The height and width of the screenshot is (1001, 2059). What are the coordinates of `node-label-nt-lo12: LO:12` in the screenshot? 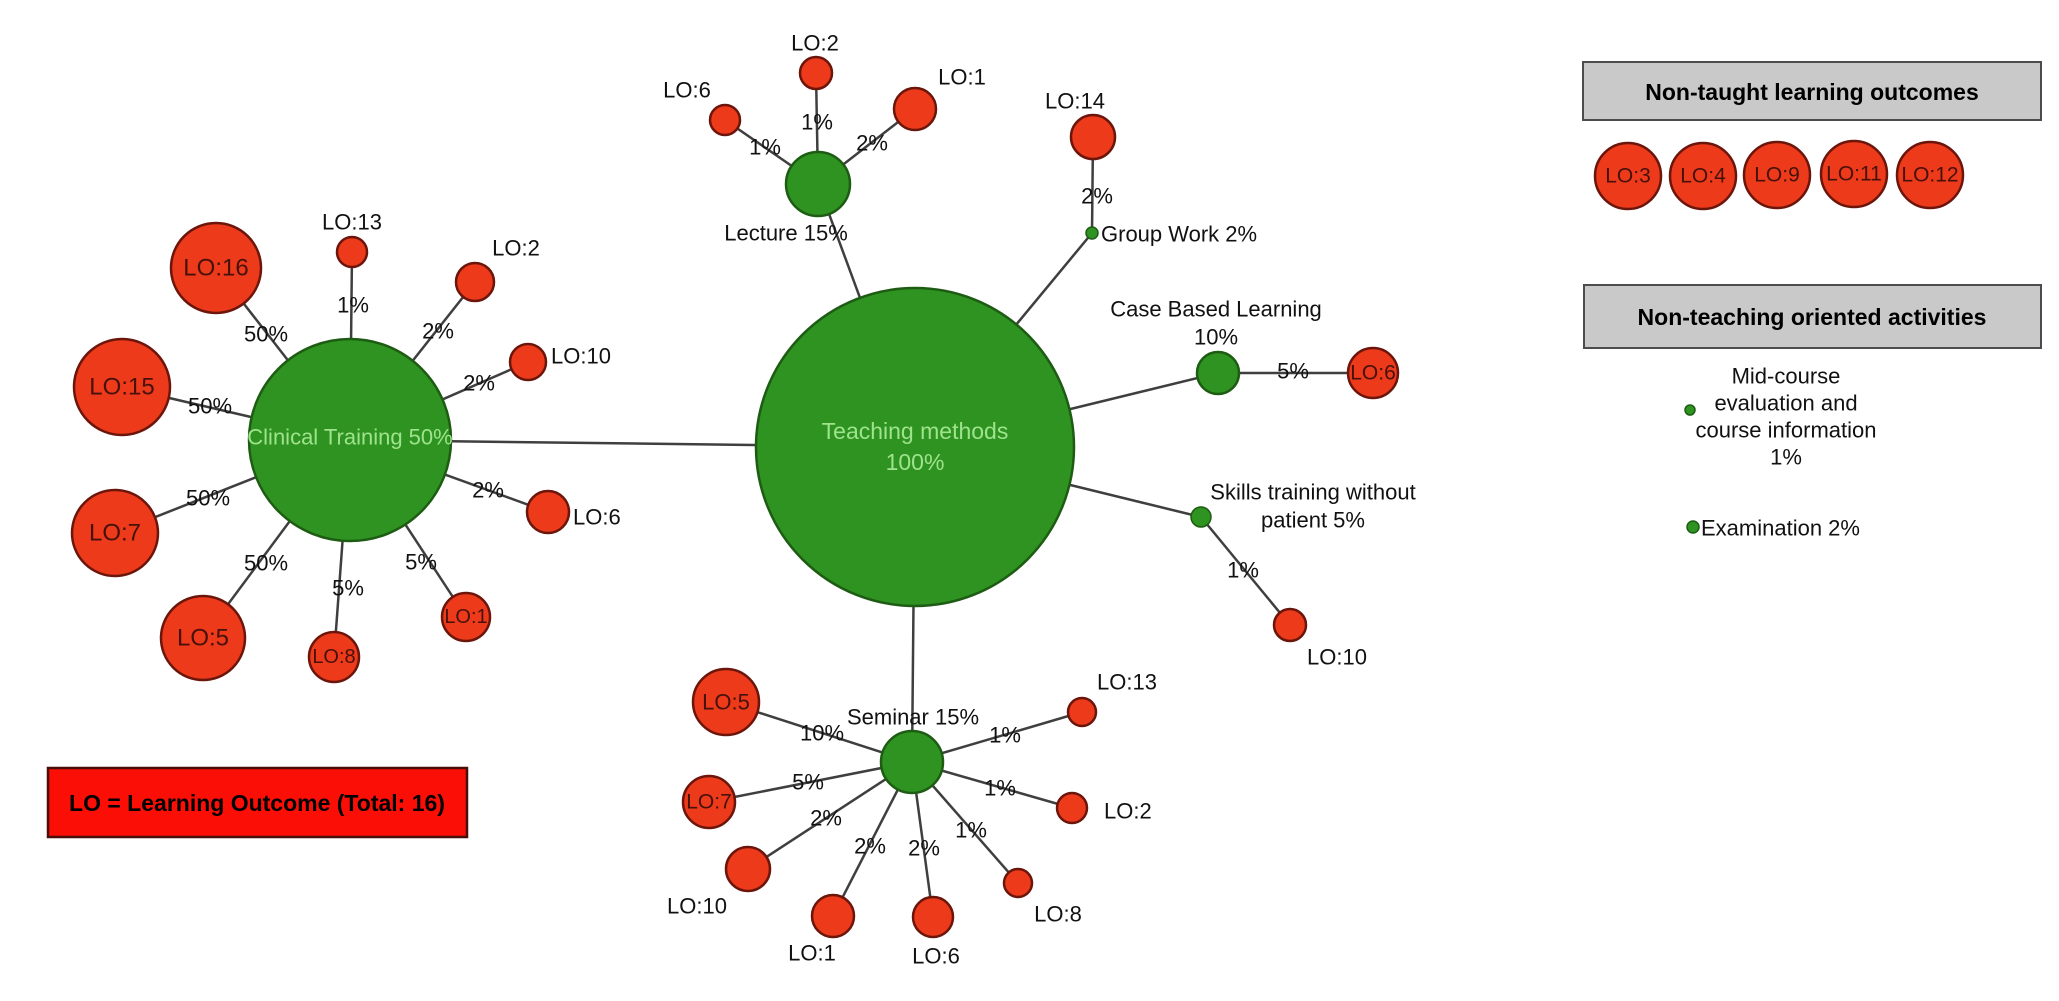 It's located at (1929, 175).